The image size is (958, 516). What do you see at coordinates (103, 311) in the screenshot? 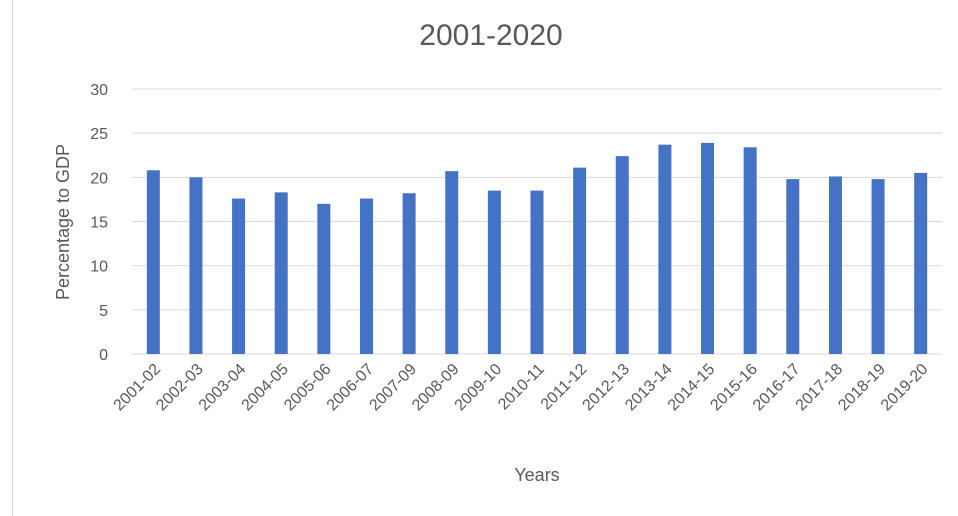
I see `y-tick-label: 5` at bounding box center [103, 311].